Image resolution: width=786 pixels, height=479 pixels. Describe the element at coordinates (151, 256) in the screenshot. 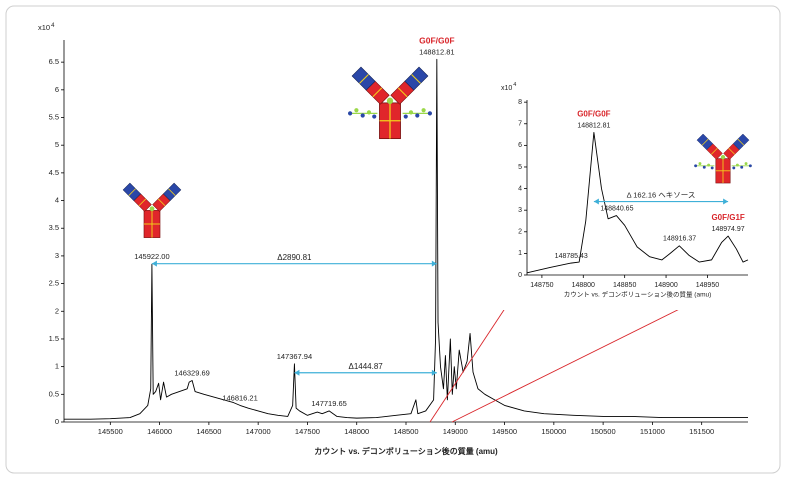

I see `peak-label: 145922.00` at that location.